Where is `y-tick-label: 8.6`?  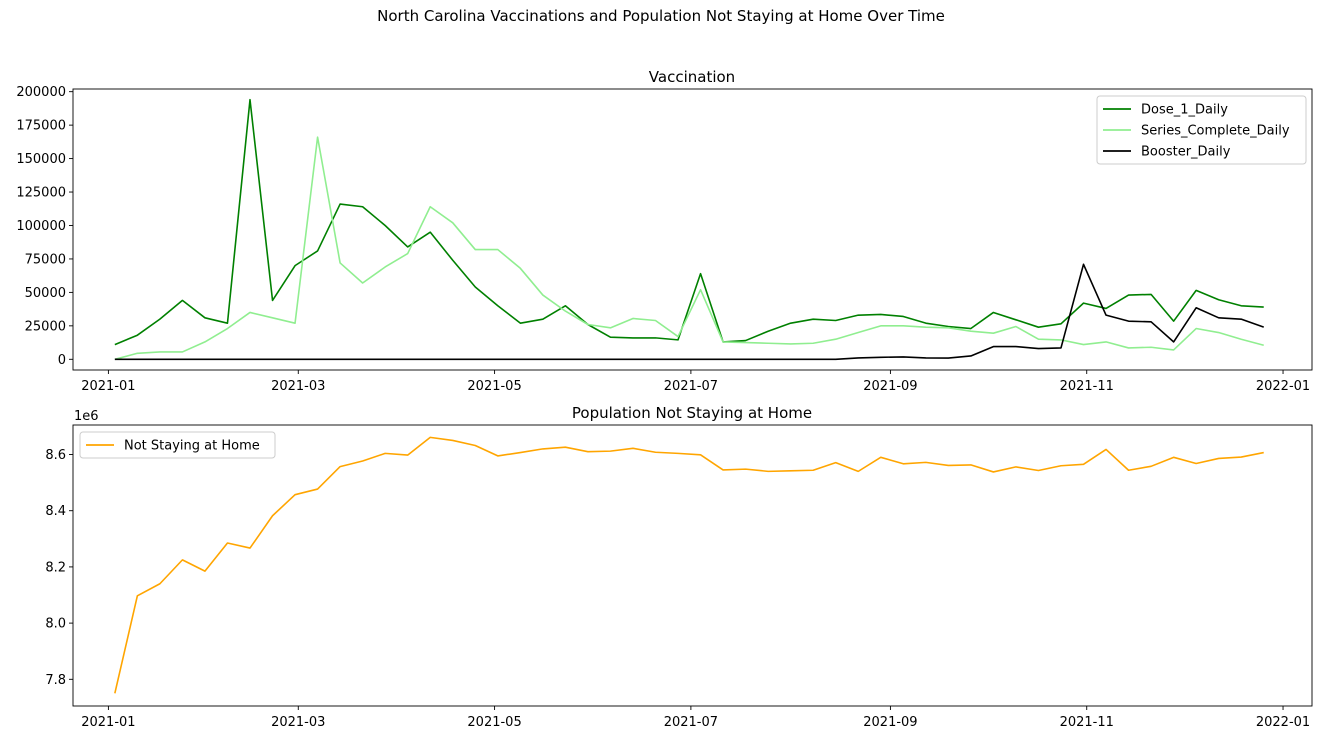 y-tick-label: 8.6 is located at coordinates (55, 455).